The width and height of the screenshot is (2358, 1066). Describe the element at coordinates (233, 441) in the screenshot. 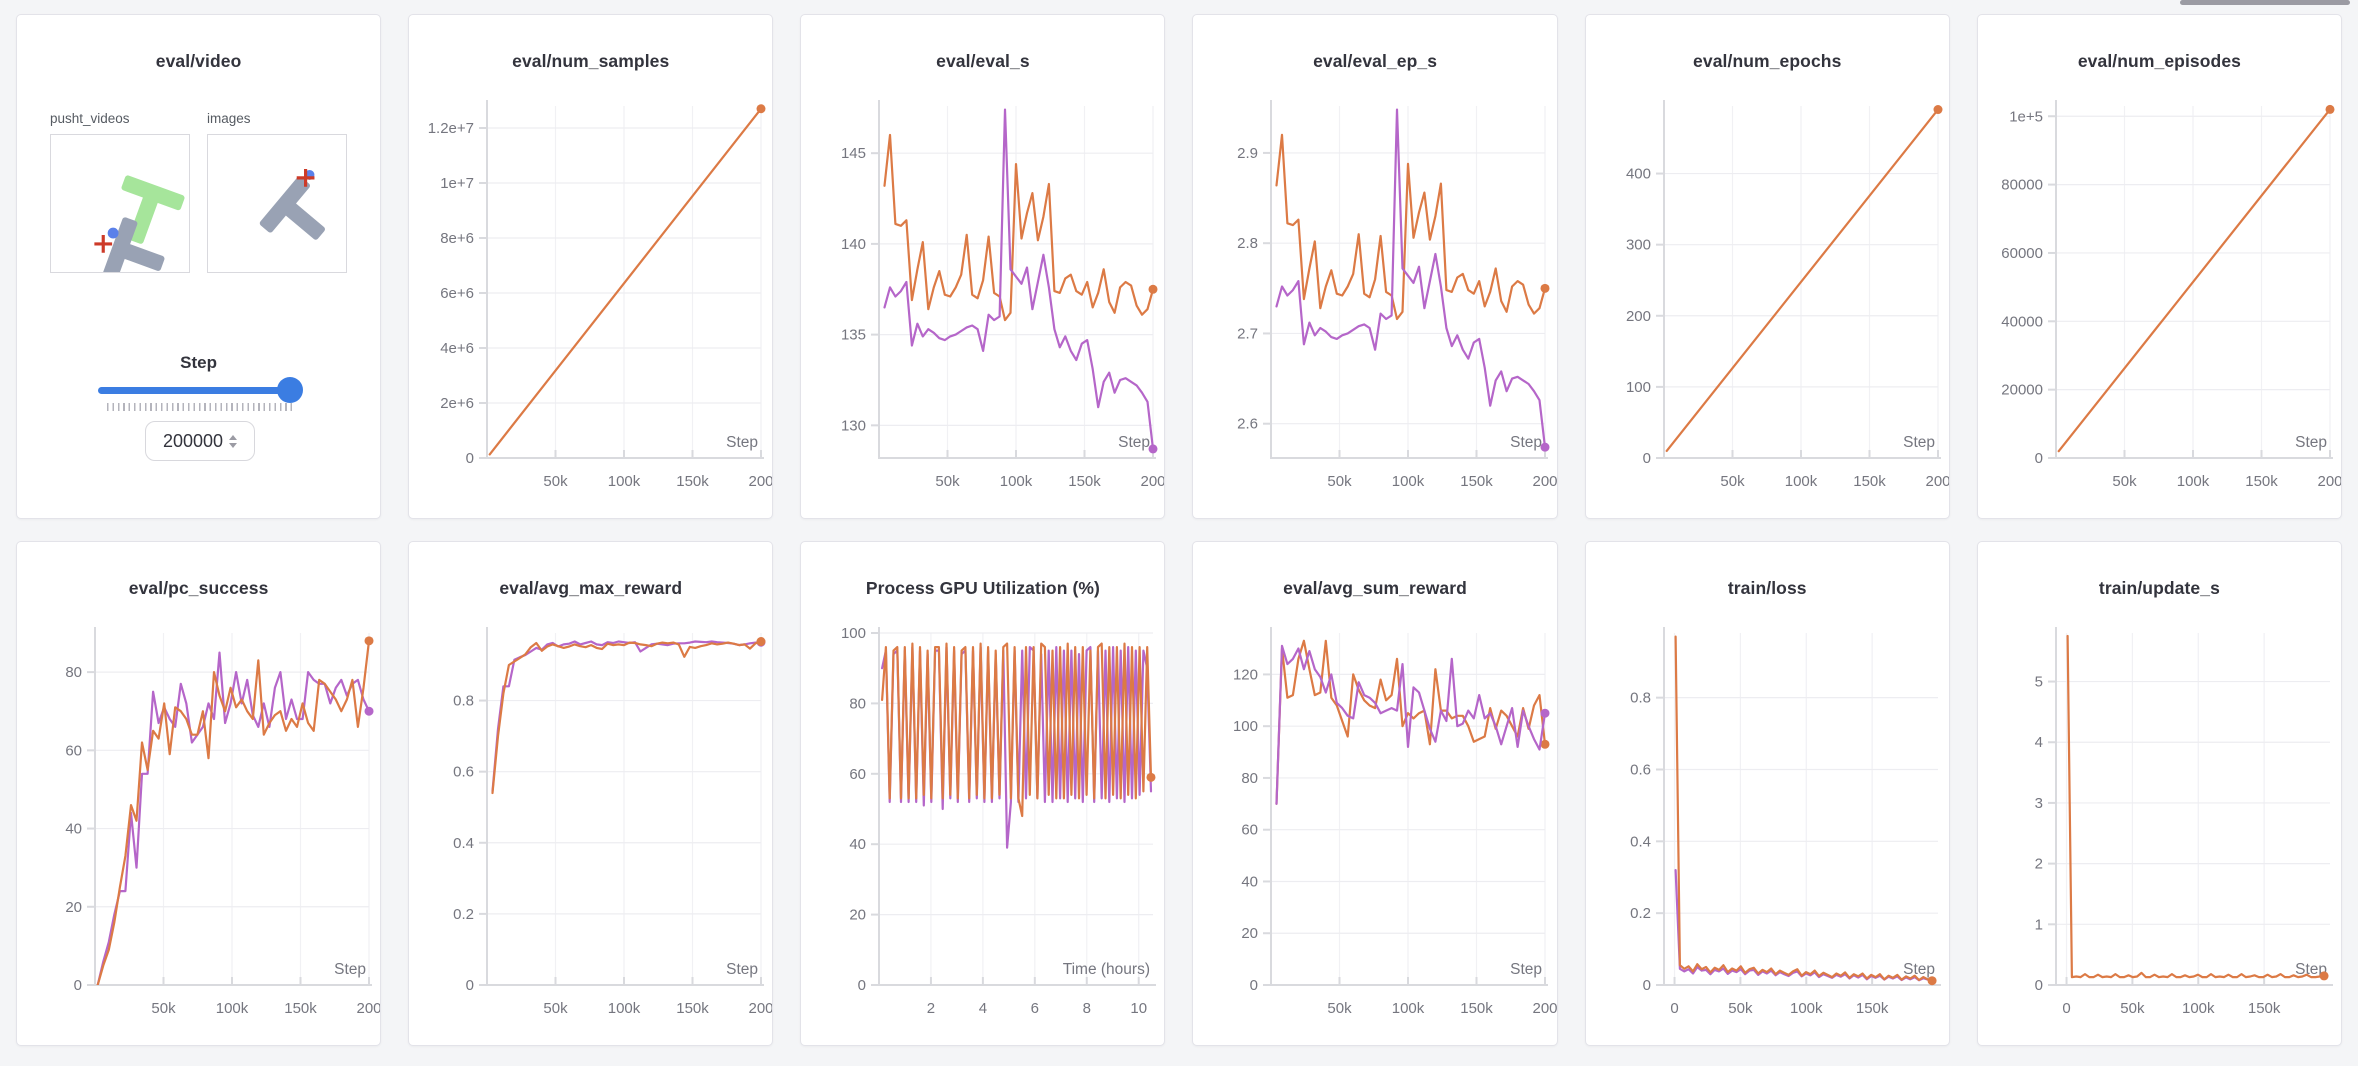

I see `stepper-arrows-icon` at that location.